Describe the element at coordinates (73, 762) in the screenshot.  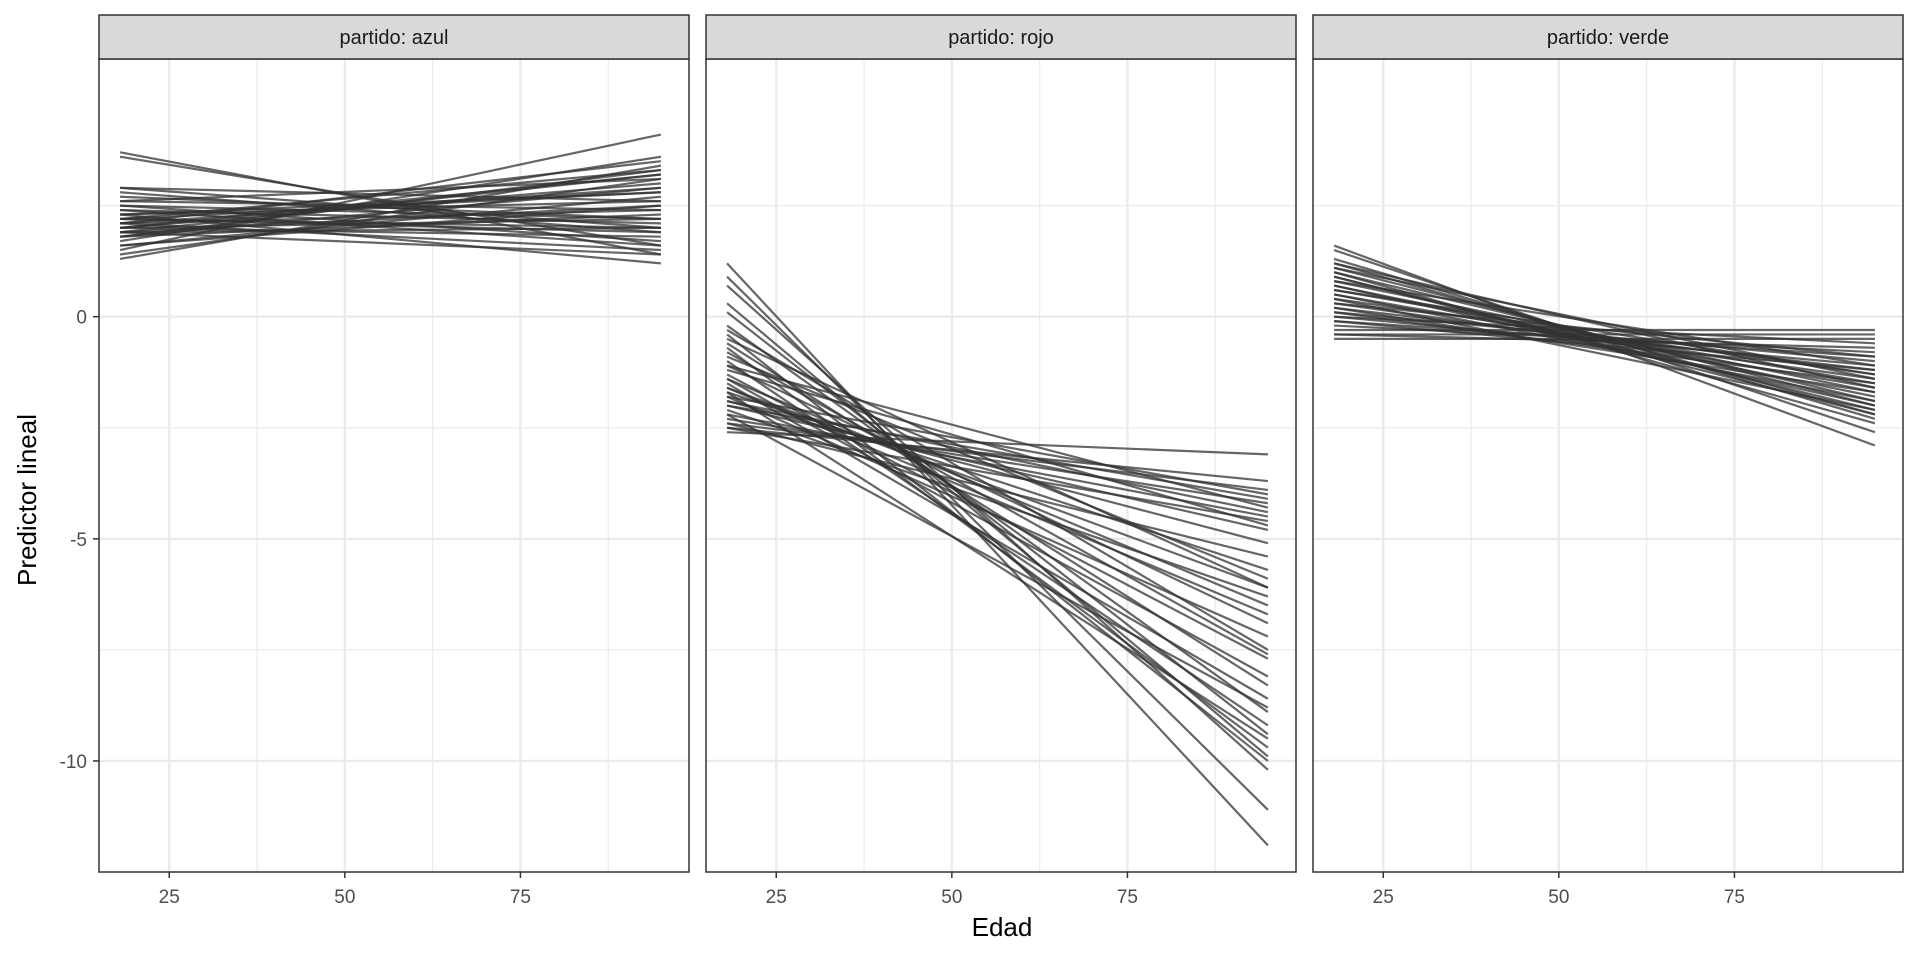
I see `y-tick-label: -10` at that location.